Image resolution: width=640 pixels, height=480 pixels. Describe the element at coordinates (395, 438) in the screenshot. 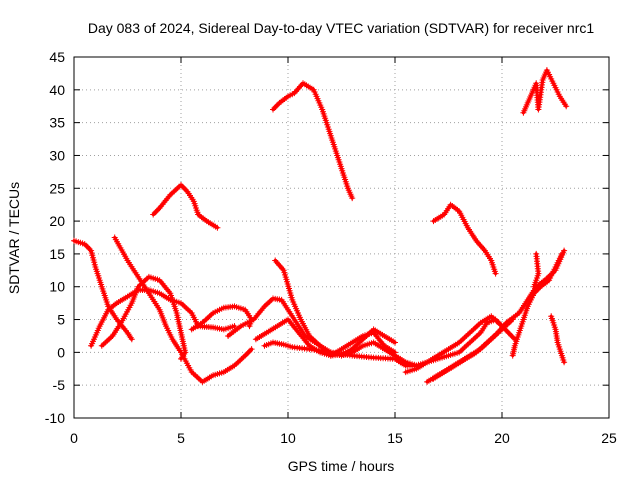

I see `x-tick-label: 15` at that location.